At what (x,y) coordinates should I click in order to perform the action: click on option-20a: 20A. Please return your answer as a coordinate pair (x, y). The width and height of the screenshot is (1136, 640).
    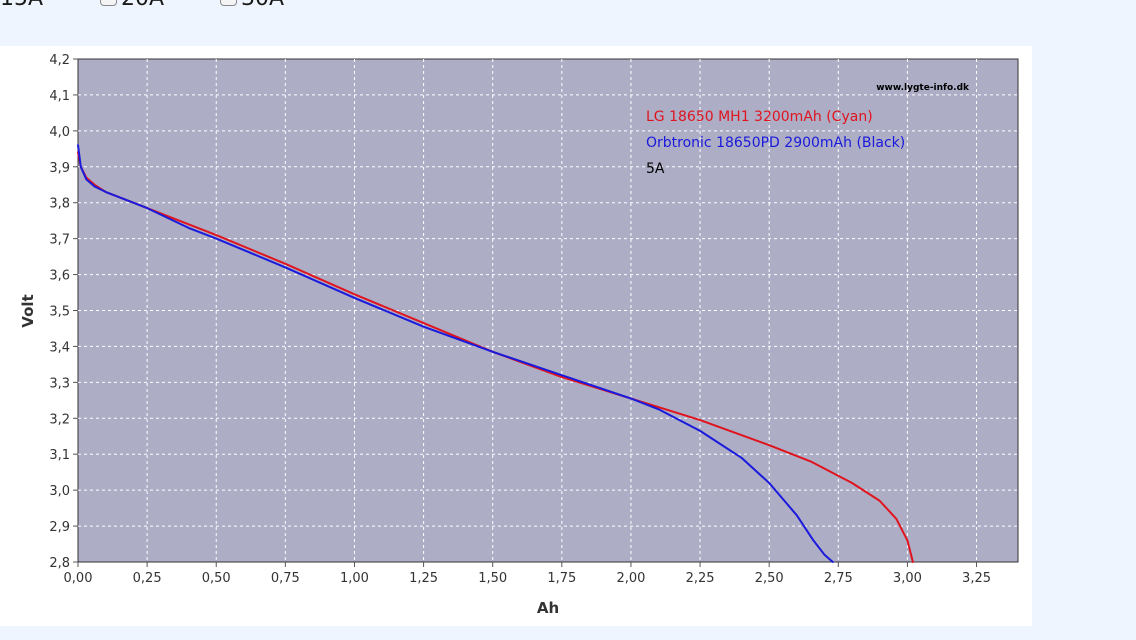
    Looking at the image, I should click on (132, 5).